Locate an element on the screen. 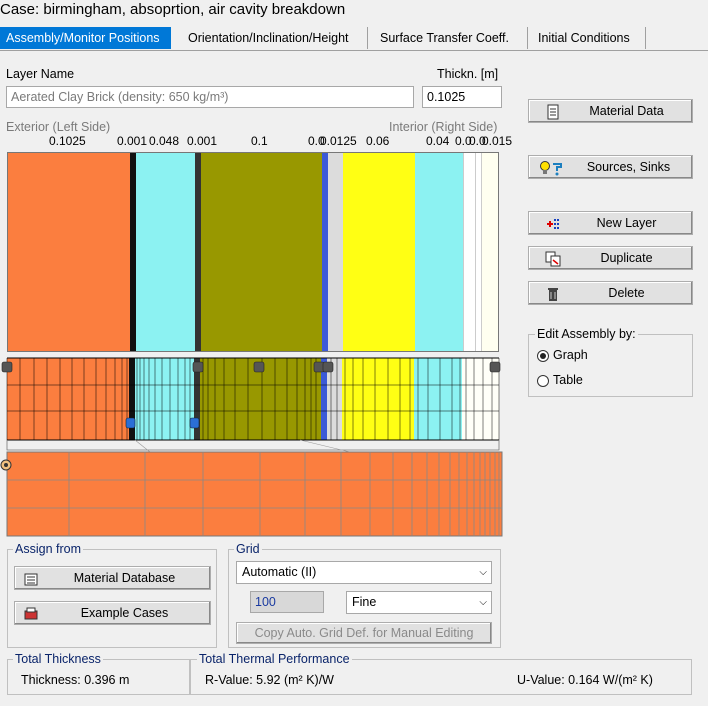  layer-timber is located at coordinates (379, 252).